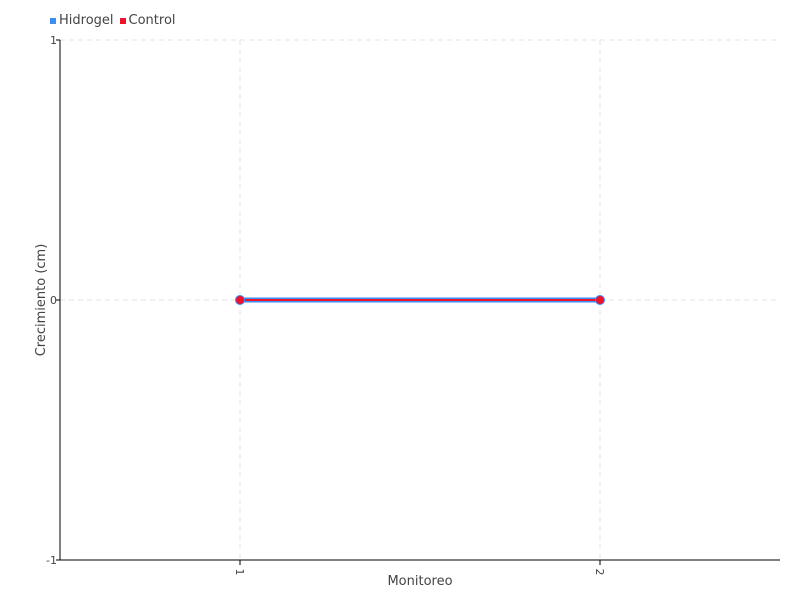 The image size is (800, 600). What do you see at coordinates (239, 572) in the screenshot?
I see `x-tick-label: 1` at bounding box center [239, 572].